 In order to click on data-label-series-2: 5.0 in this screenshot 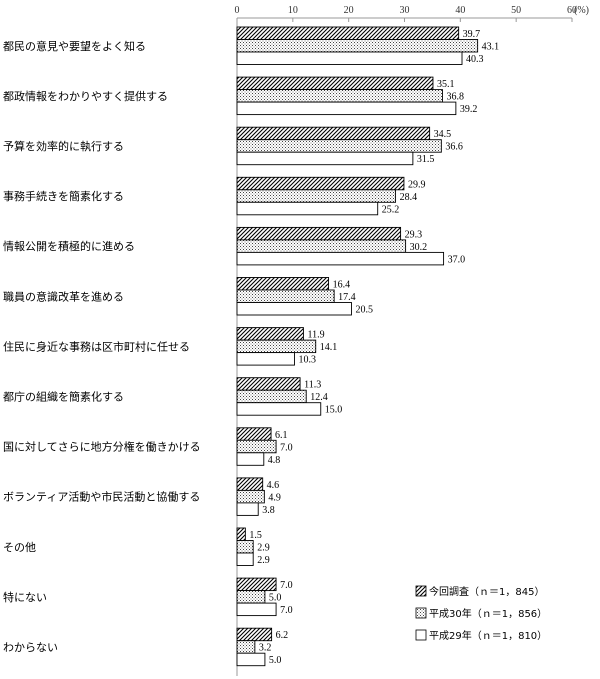, I will do `click(275, 660)`.